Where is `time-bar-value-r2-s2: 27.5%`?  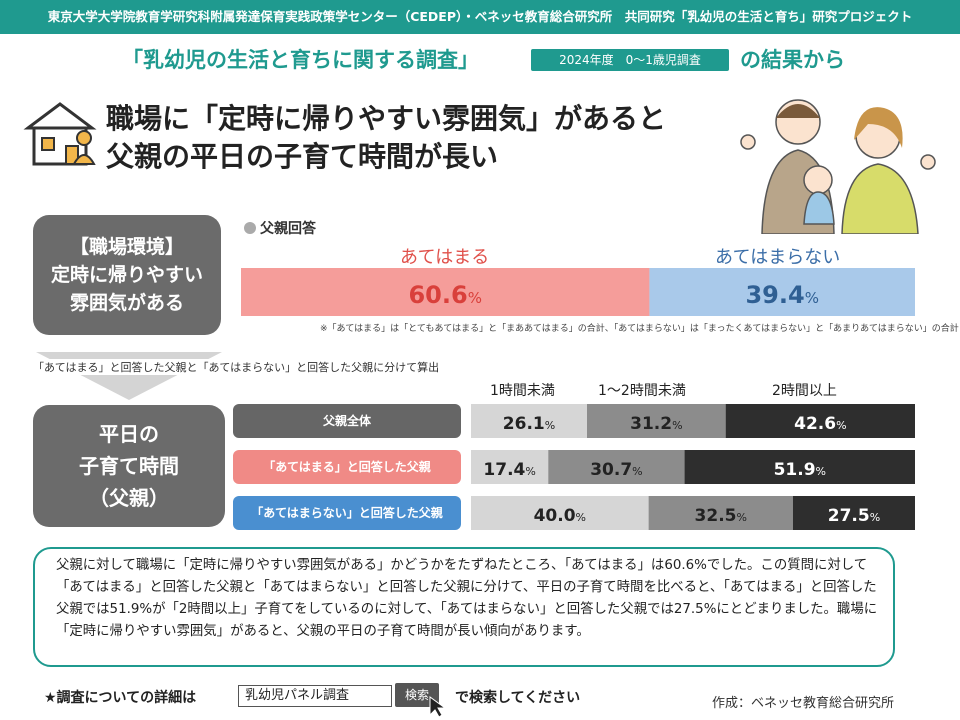 time-bar-value-r2-s2: 27.5% is located at coordinates (854, 516).